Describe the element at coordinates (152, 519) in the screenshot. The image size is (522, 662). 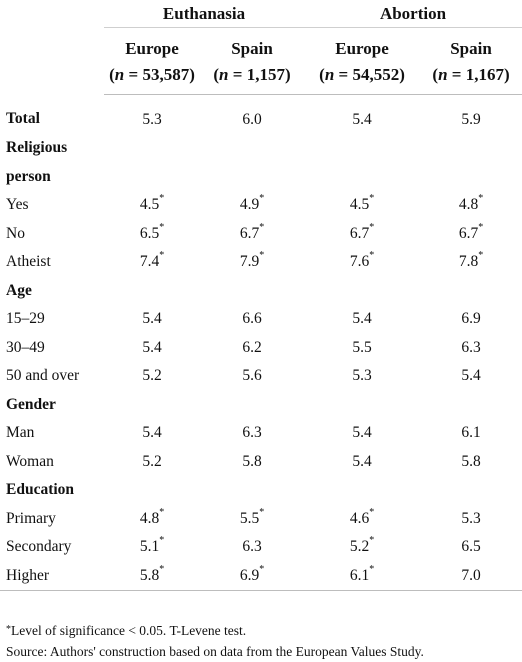
I see `value-cell: 4.8*` at that location.